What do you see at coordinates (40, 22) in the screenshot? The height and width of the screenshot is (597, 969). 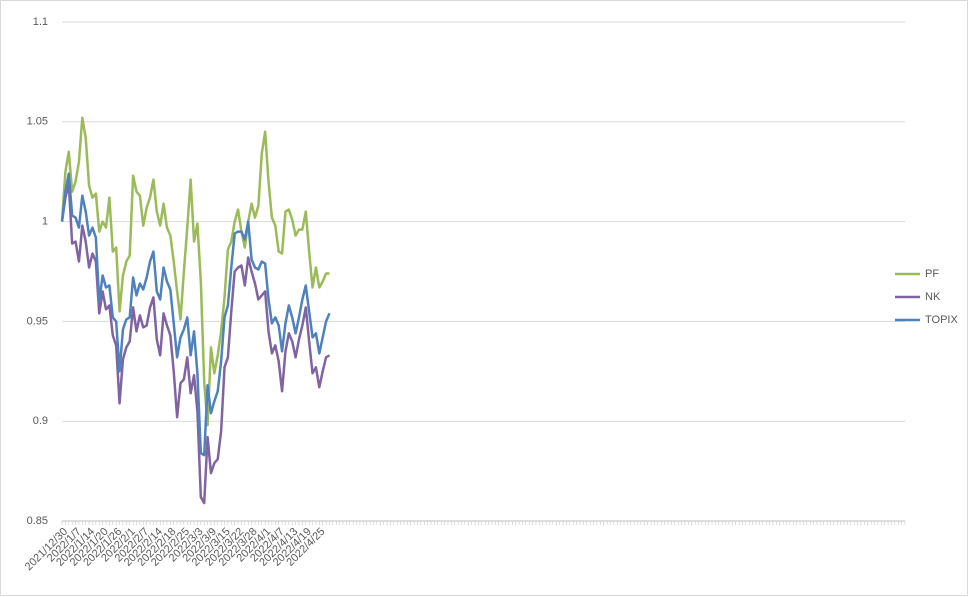 I see `y-tick-label: 1.1` at bounding box center [40, 22].